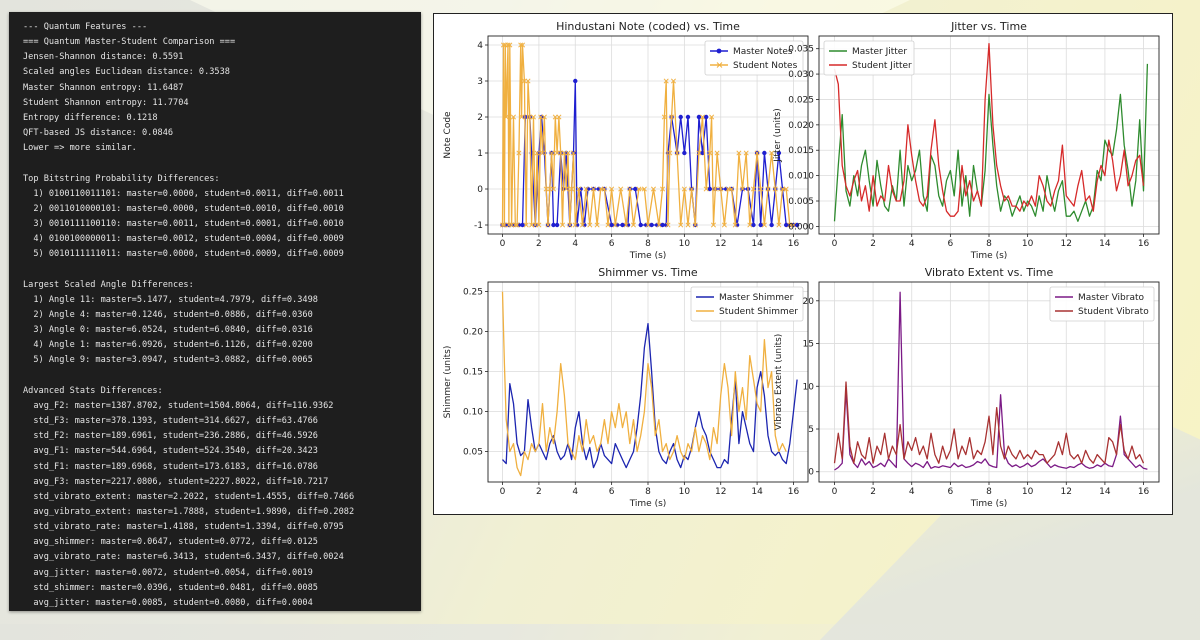  What do you see at coordinates (473, 413) in the screenshot?
I see `y-tick-label: 0.10` at bounding box center [473, 413].